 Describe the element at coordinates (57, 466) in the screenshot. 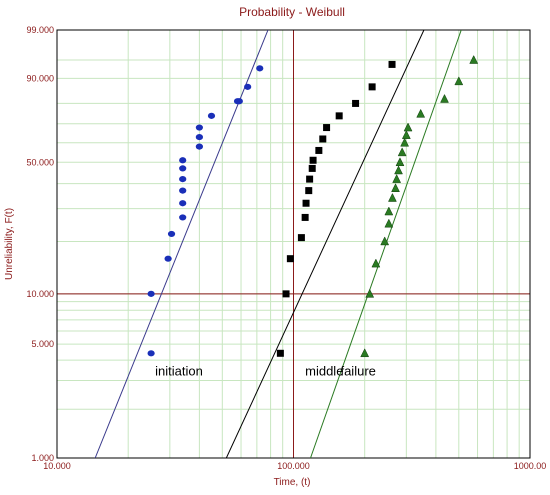

I see `x-tick-label: 10.000` at that location.